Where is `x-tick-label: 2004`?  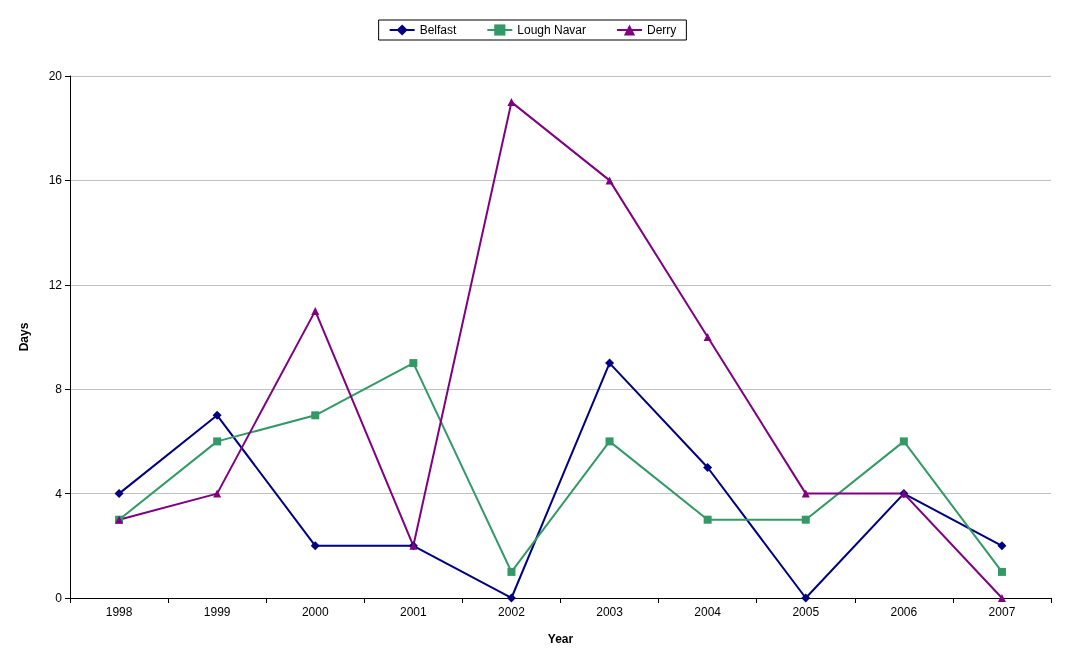 x-tick-label: 2004 is located at coordinates (708, 612).